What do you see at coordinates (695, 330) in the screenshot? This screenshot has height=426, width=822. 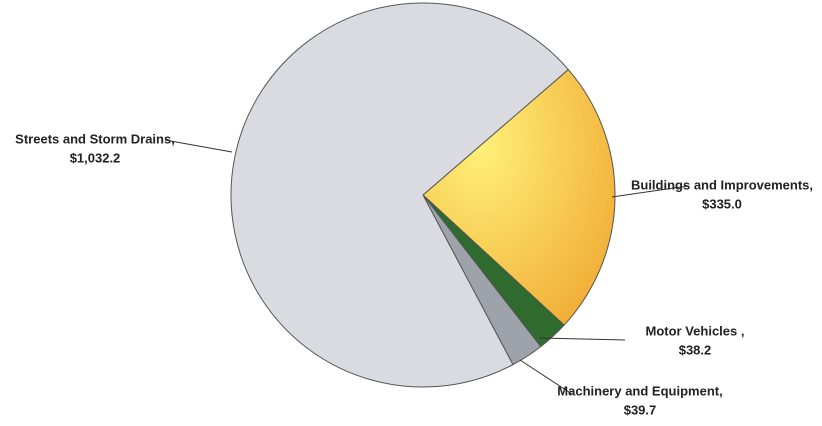 I see `slice-label: Motor Vehicles ,` at bounding box center [695, 330].